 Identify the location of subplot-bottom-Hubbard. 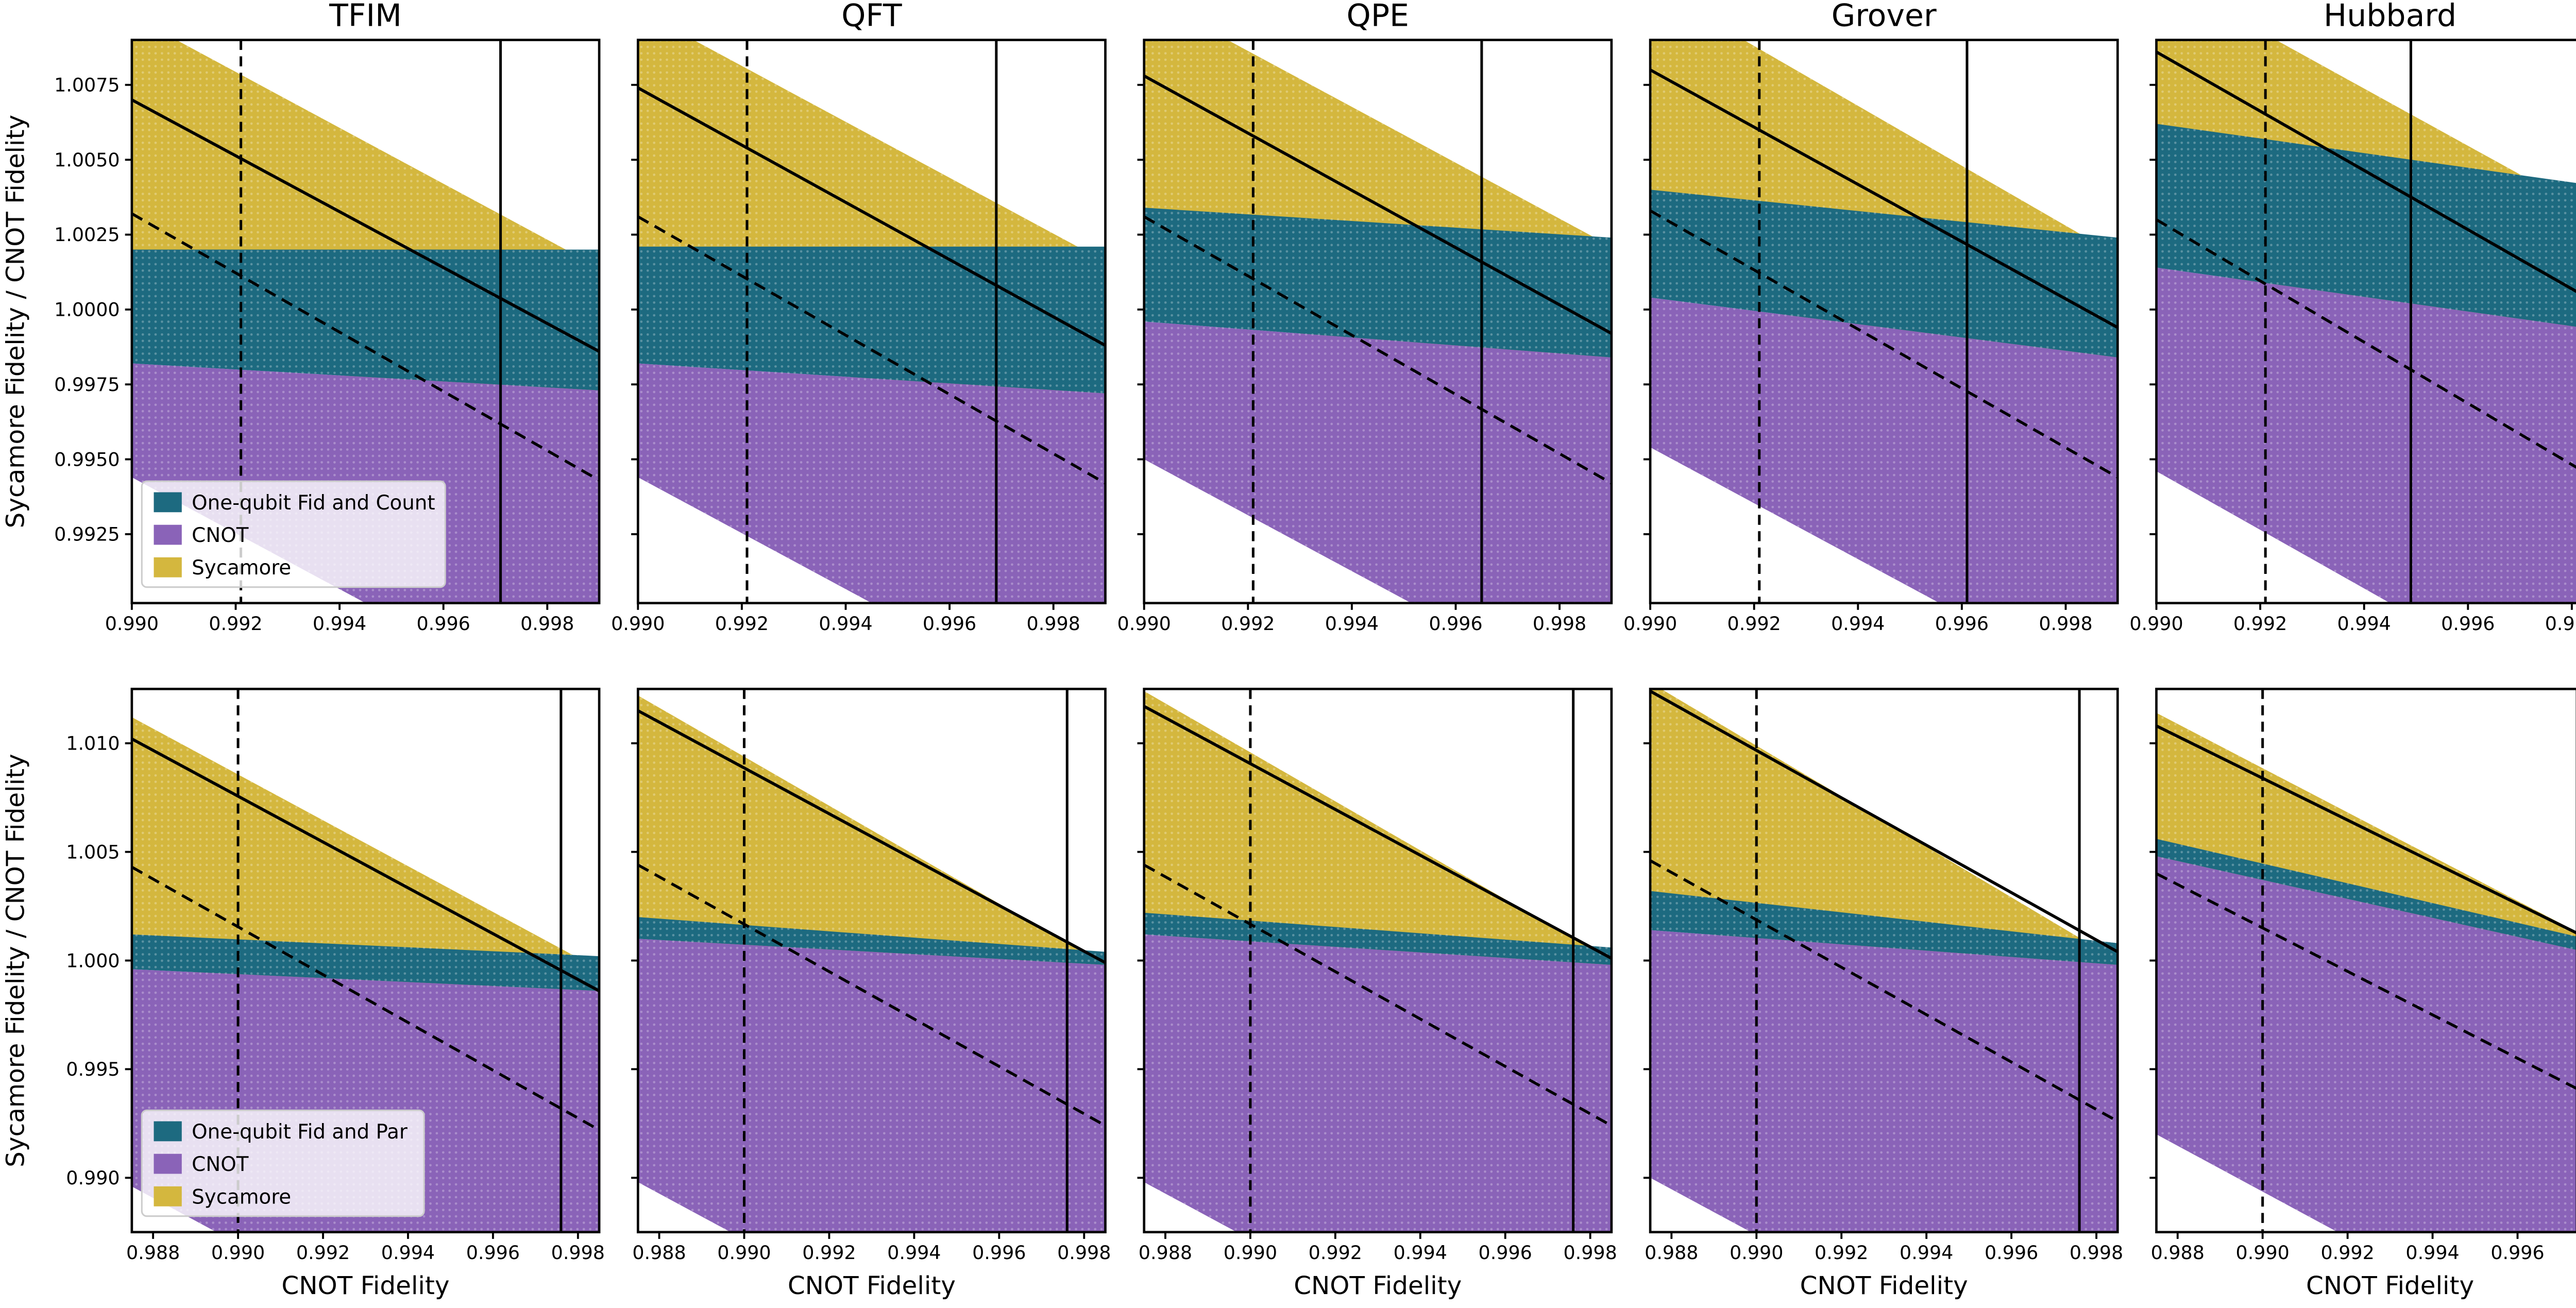
(2366, 960).